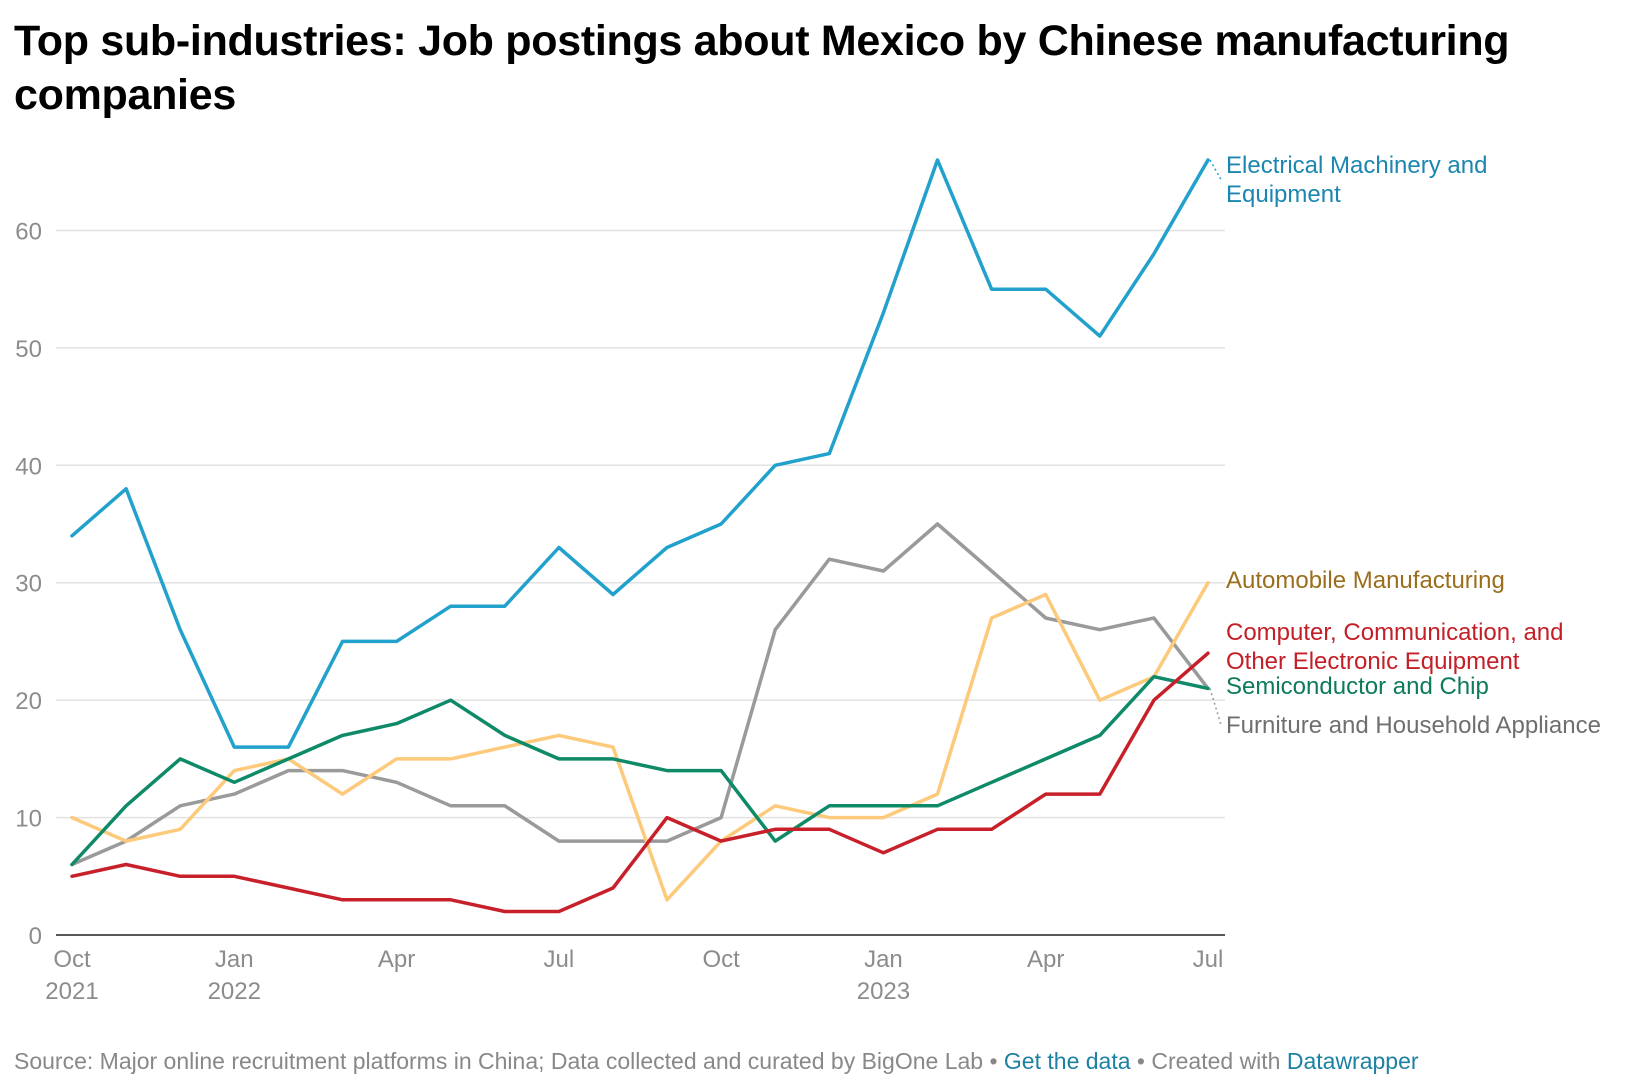 This screenshot has height=1082, width=1650. I want to click on created-with-text: • Created with, so click(1208, 1061).